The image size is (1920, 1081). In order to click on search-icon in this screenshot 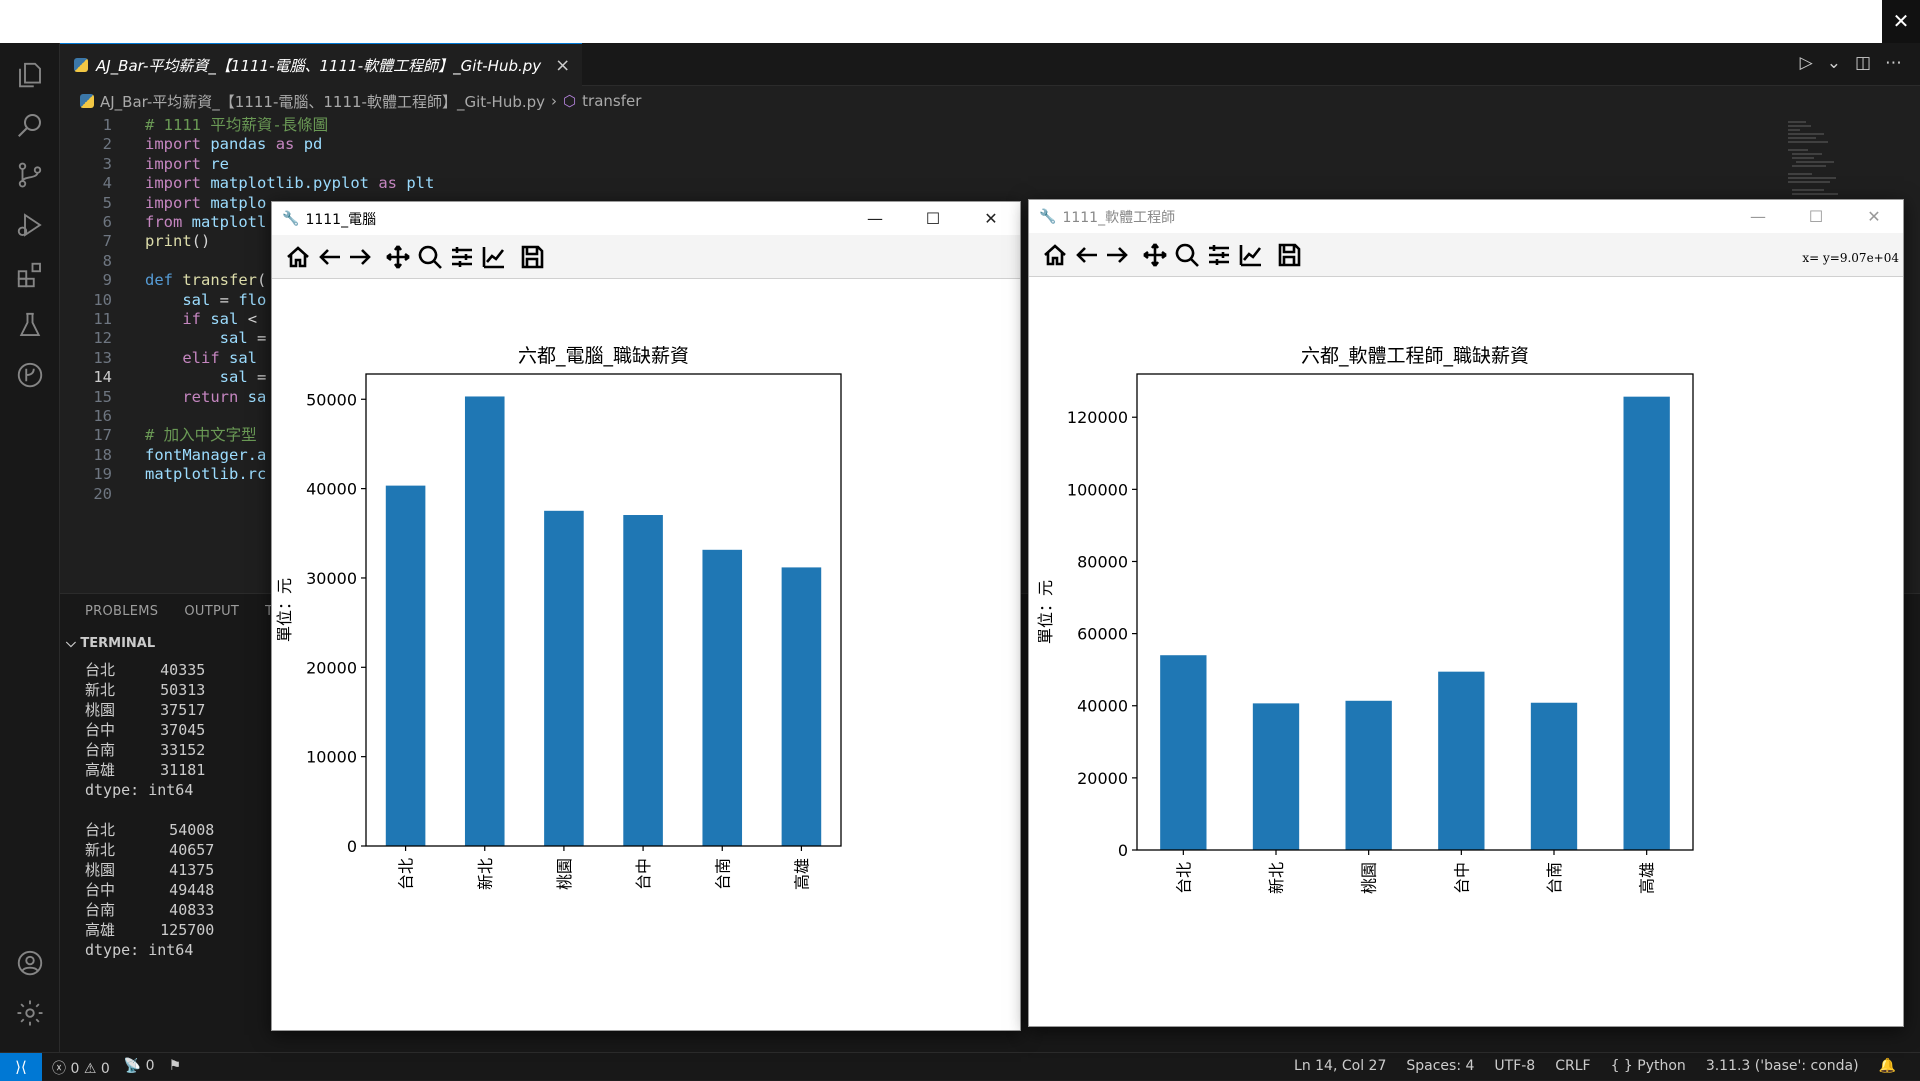, I will do `click(30, 125)`.